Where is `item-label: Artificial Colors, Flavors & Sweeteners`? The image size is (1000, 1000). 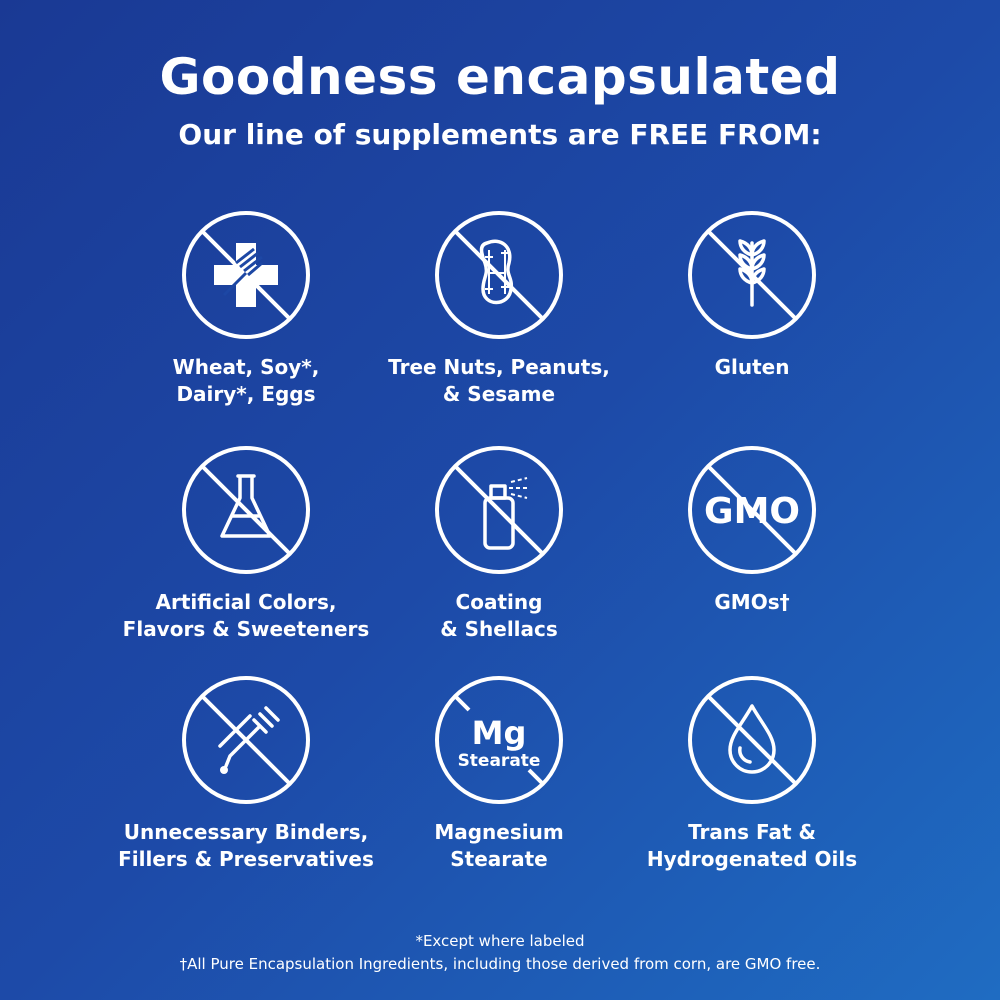
item-label: Artificial Colors, Flavors & Sweeteners is located at coordinates (246, 615).